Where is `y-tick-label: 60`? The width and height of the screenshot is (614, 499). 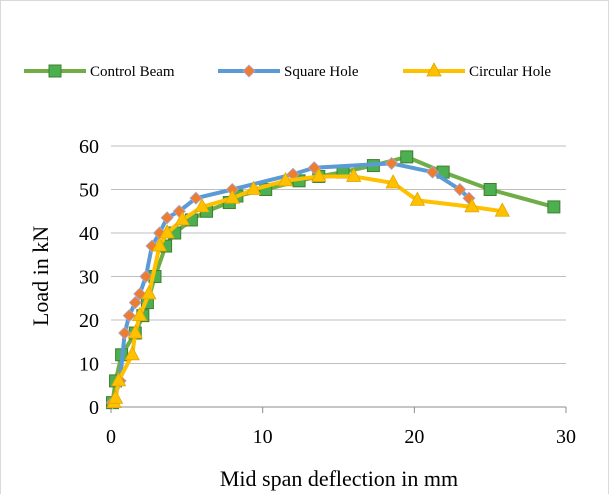 y-tick-label: 60 is located at coordinates (89, 147).